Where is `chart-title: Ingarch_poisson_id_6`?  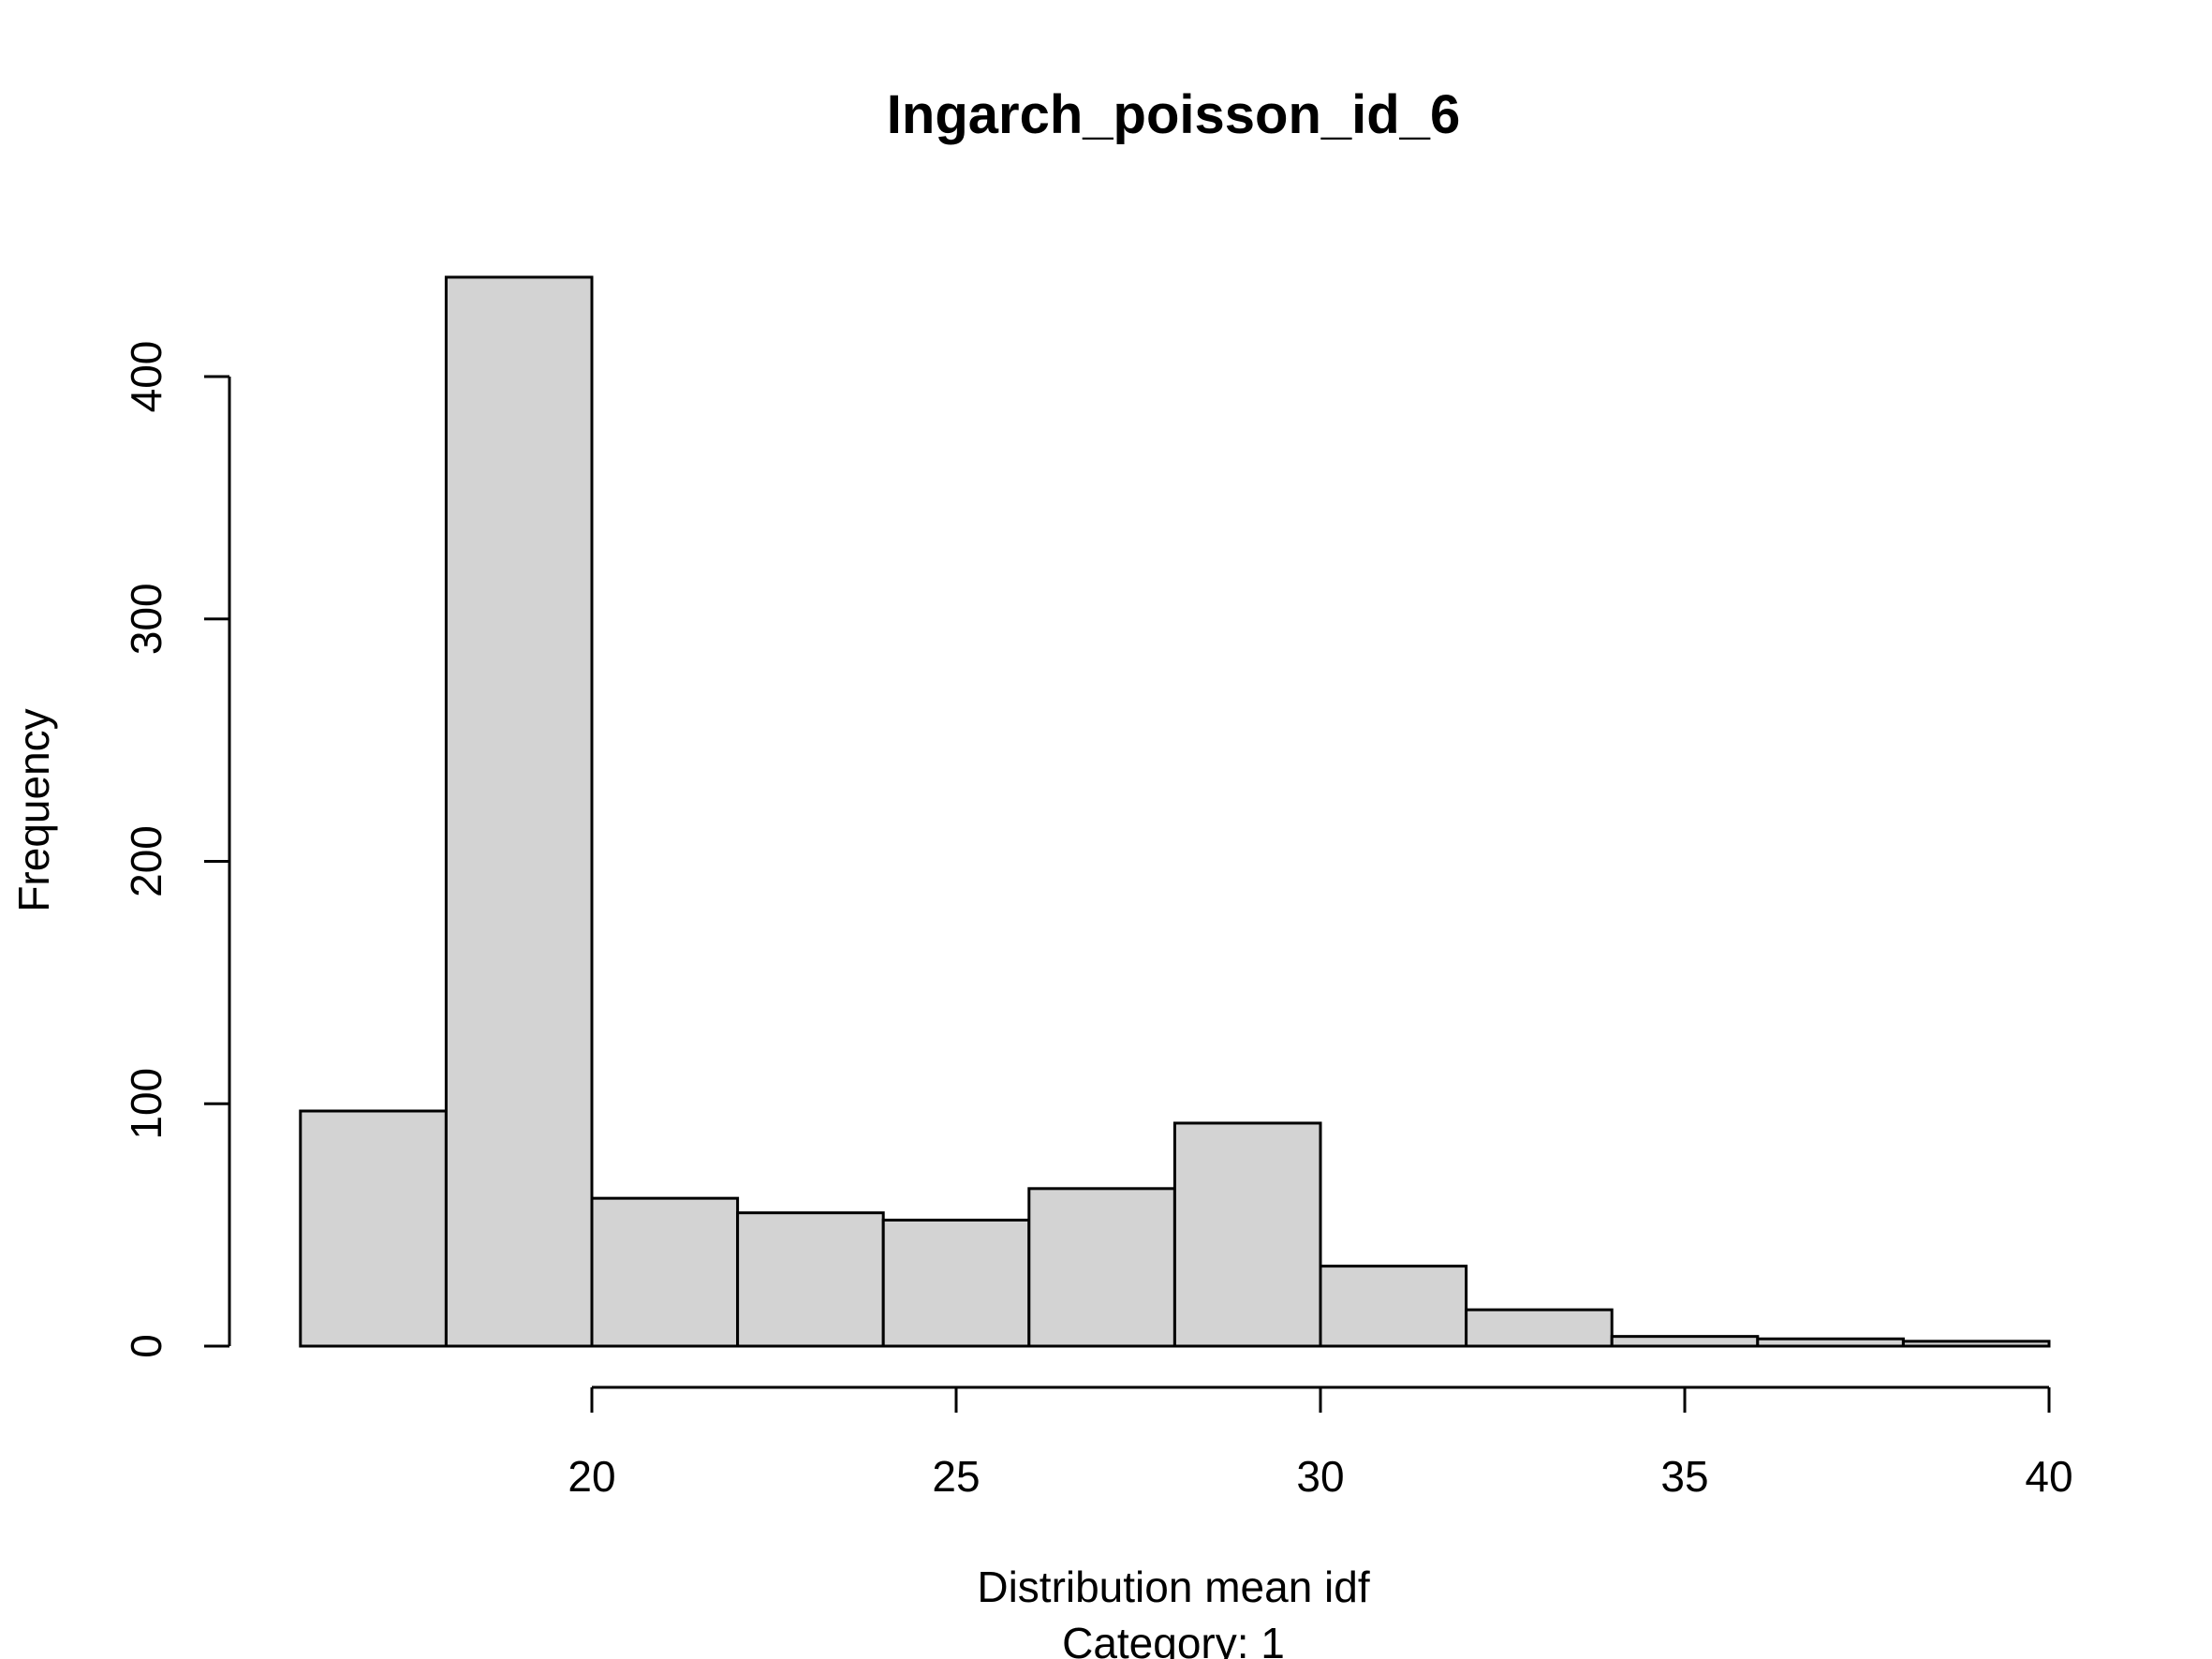 chart-title: Ingarch_poisson_id_6 is located at coordinates (1173, 114).